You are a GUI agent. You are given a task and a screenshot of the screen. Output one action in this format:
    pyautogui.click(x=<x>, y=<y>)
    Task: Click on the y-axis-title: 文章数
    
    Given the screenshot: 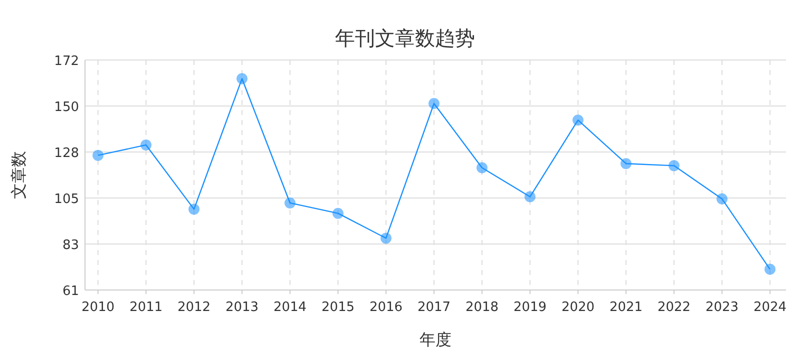 What is the action you would take?
    pyautogui.click(x=18, y=175)
    